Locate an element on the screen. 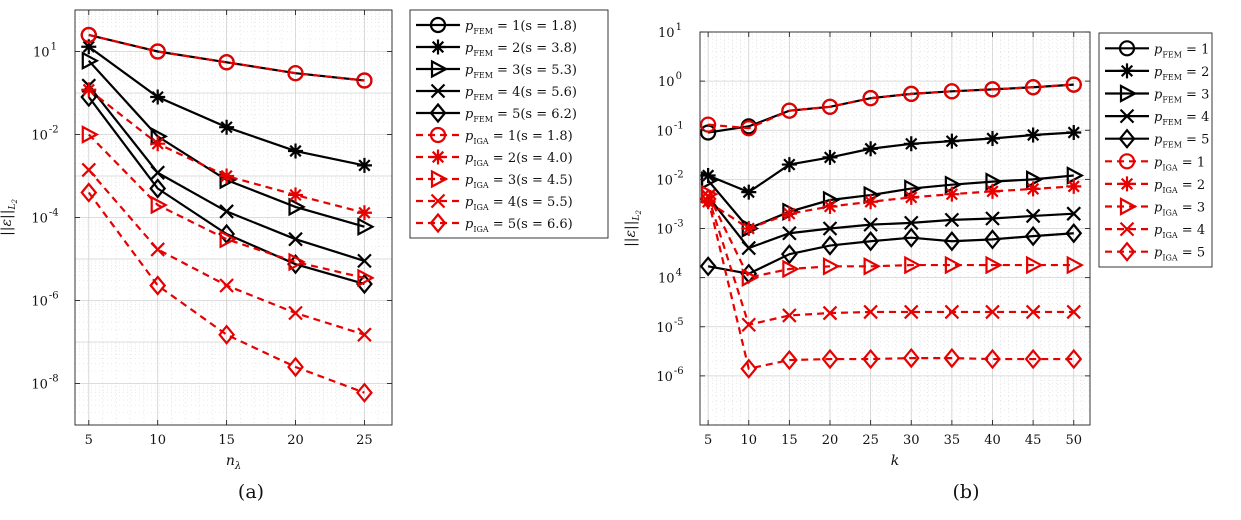 This screenshot has width=1241, height=520. legend-label: pIGA = 2(s = 4.0) is located at coordinates (519, 159).